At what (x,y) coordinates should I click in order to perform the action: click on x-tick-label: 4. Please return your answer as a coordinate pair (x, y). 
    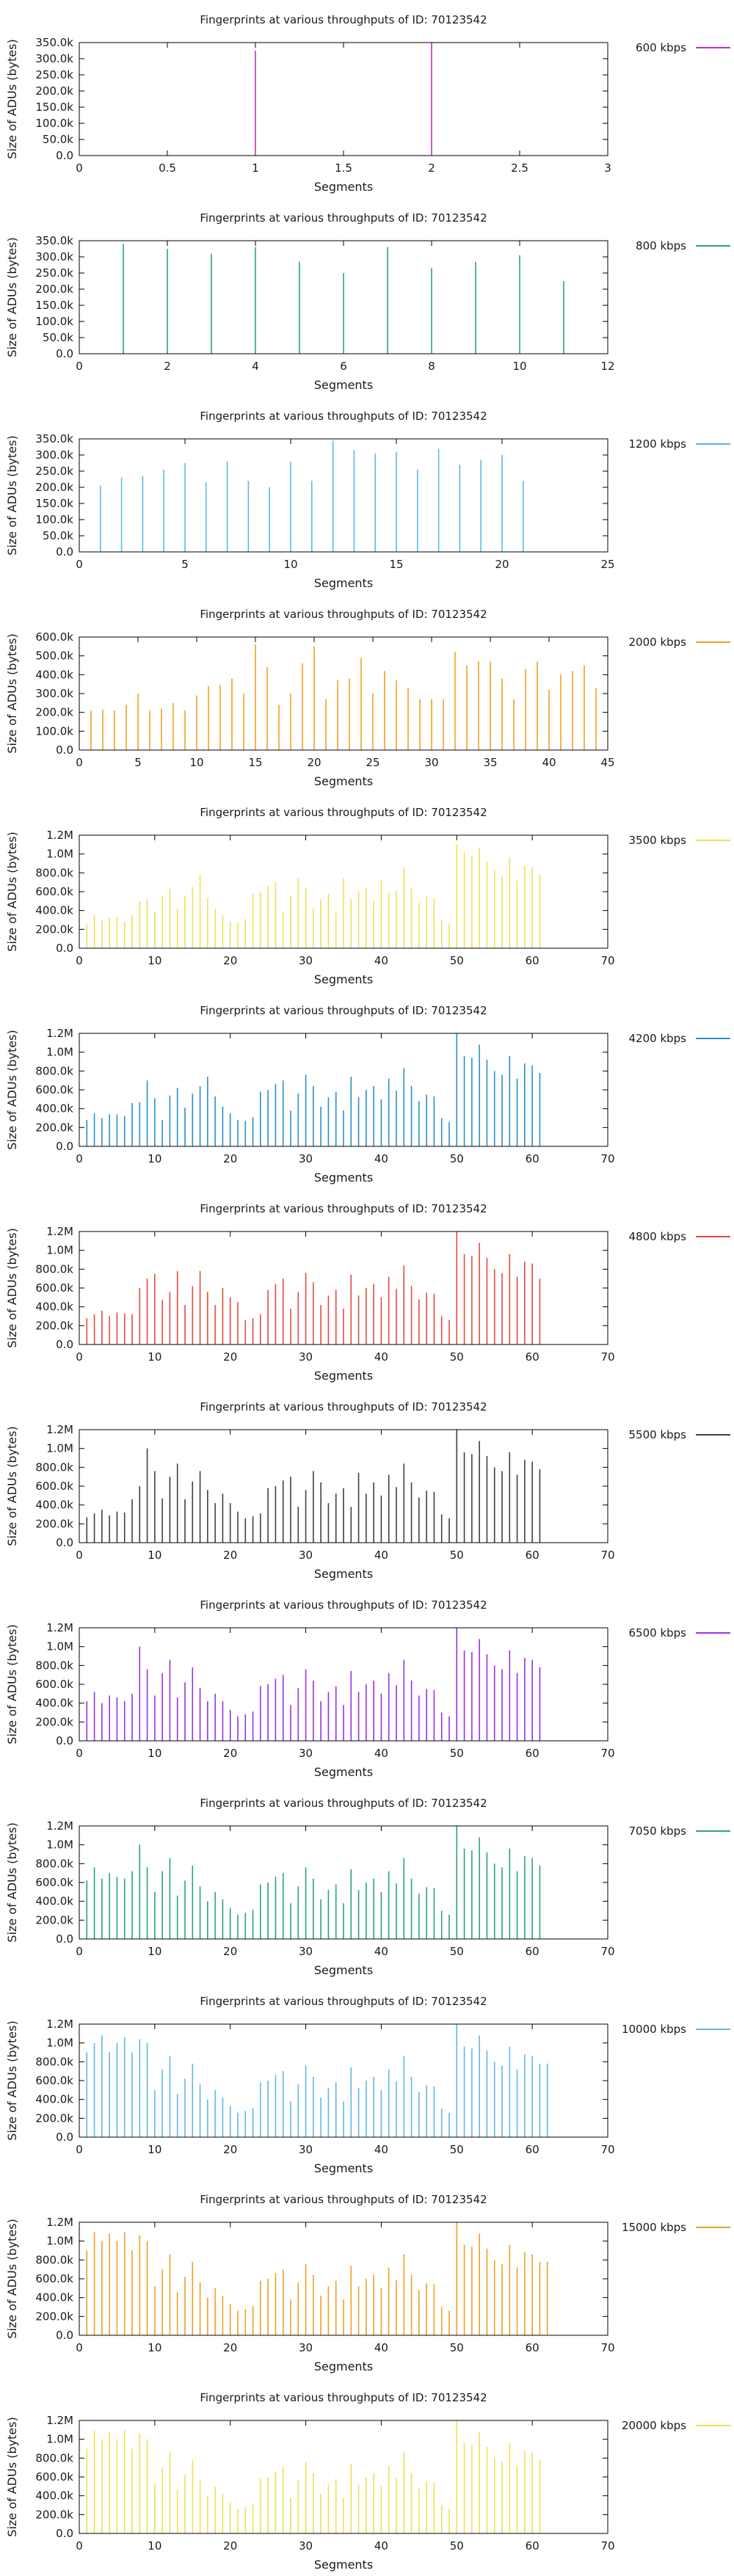
    Looking at the image, I should click on (255, 366).